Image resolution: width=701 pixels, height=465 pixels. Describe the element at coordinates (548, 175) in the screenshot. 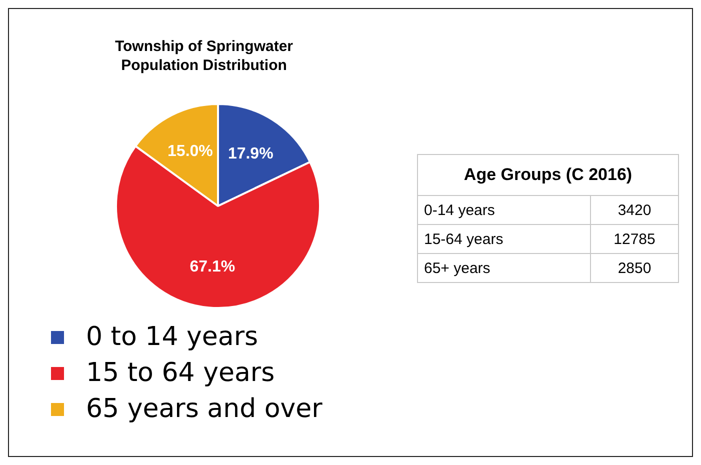

I see `text: Age Groups (C 2016)` at that location.